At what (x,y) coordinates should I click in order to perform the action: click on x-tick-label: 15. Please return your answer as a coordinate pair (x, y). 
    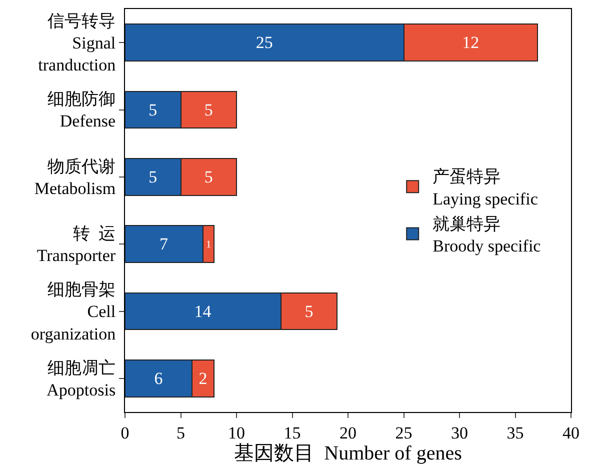
    Looking at the image, I should click on (292, 432).